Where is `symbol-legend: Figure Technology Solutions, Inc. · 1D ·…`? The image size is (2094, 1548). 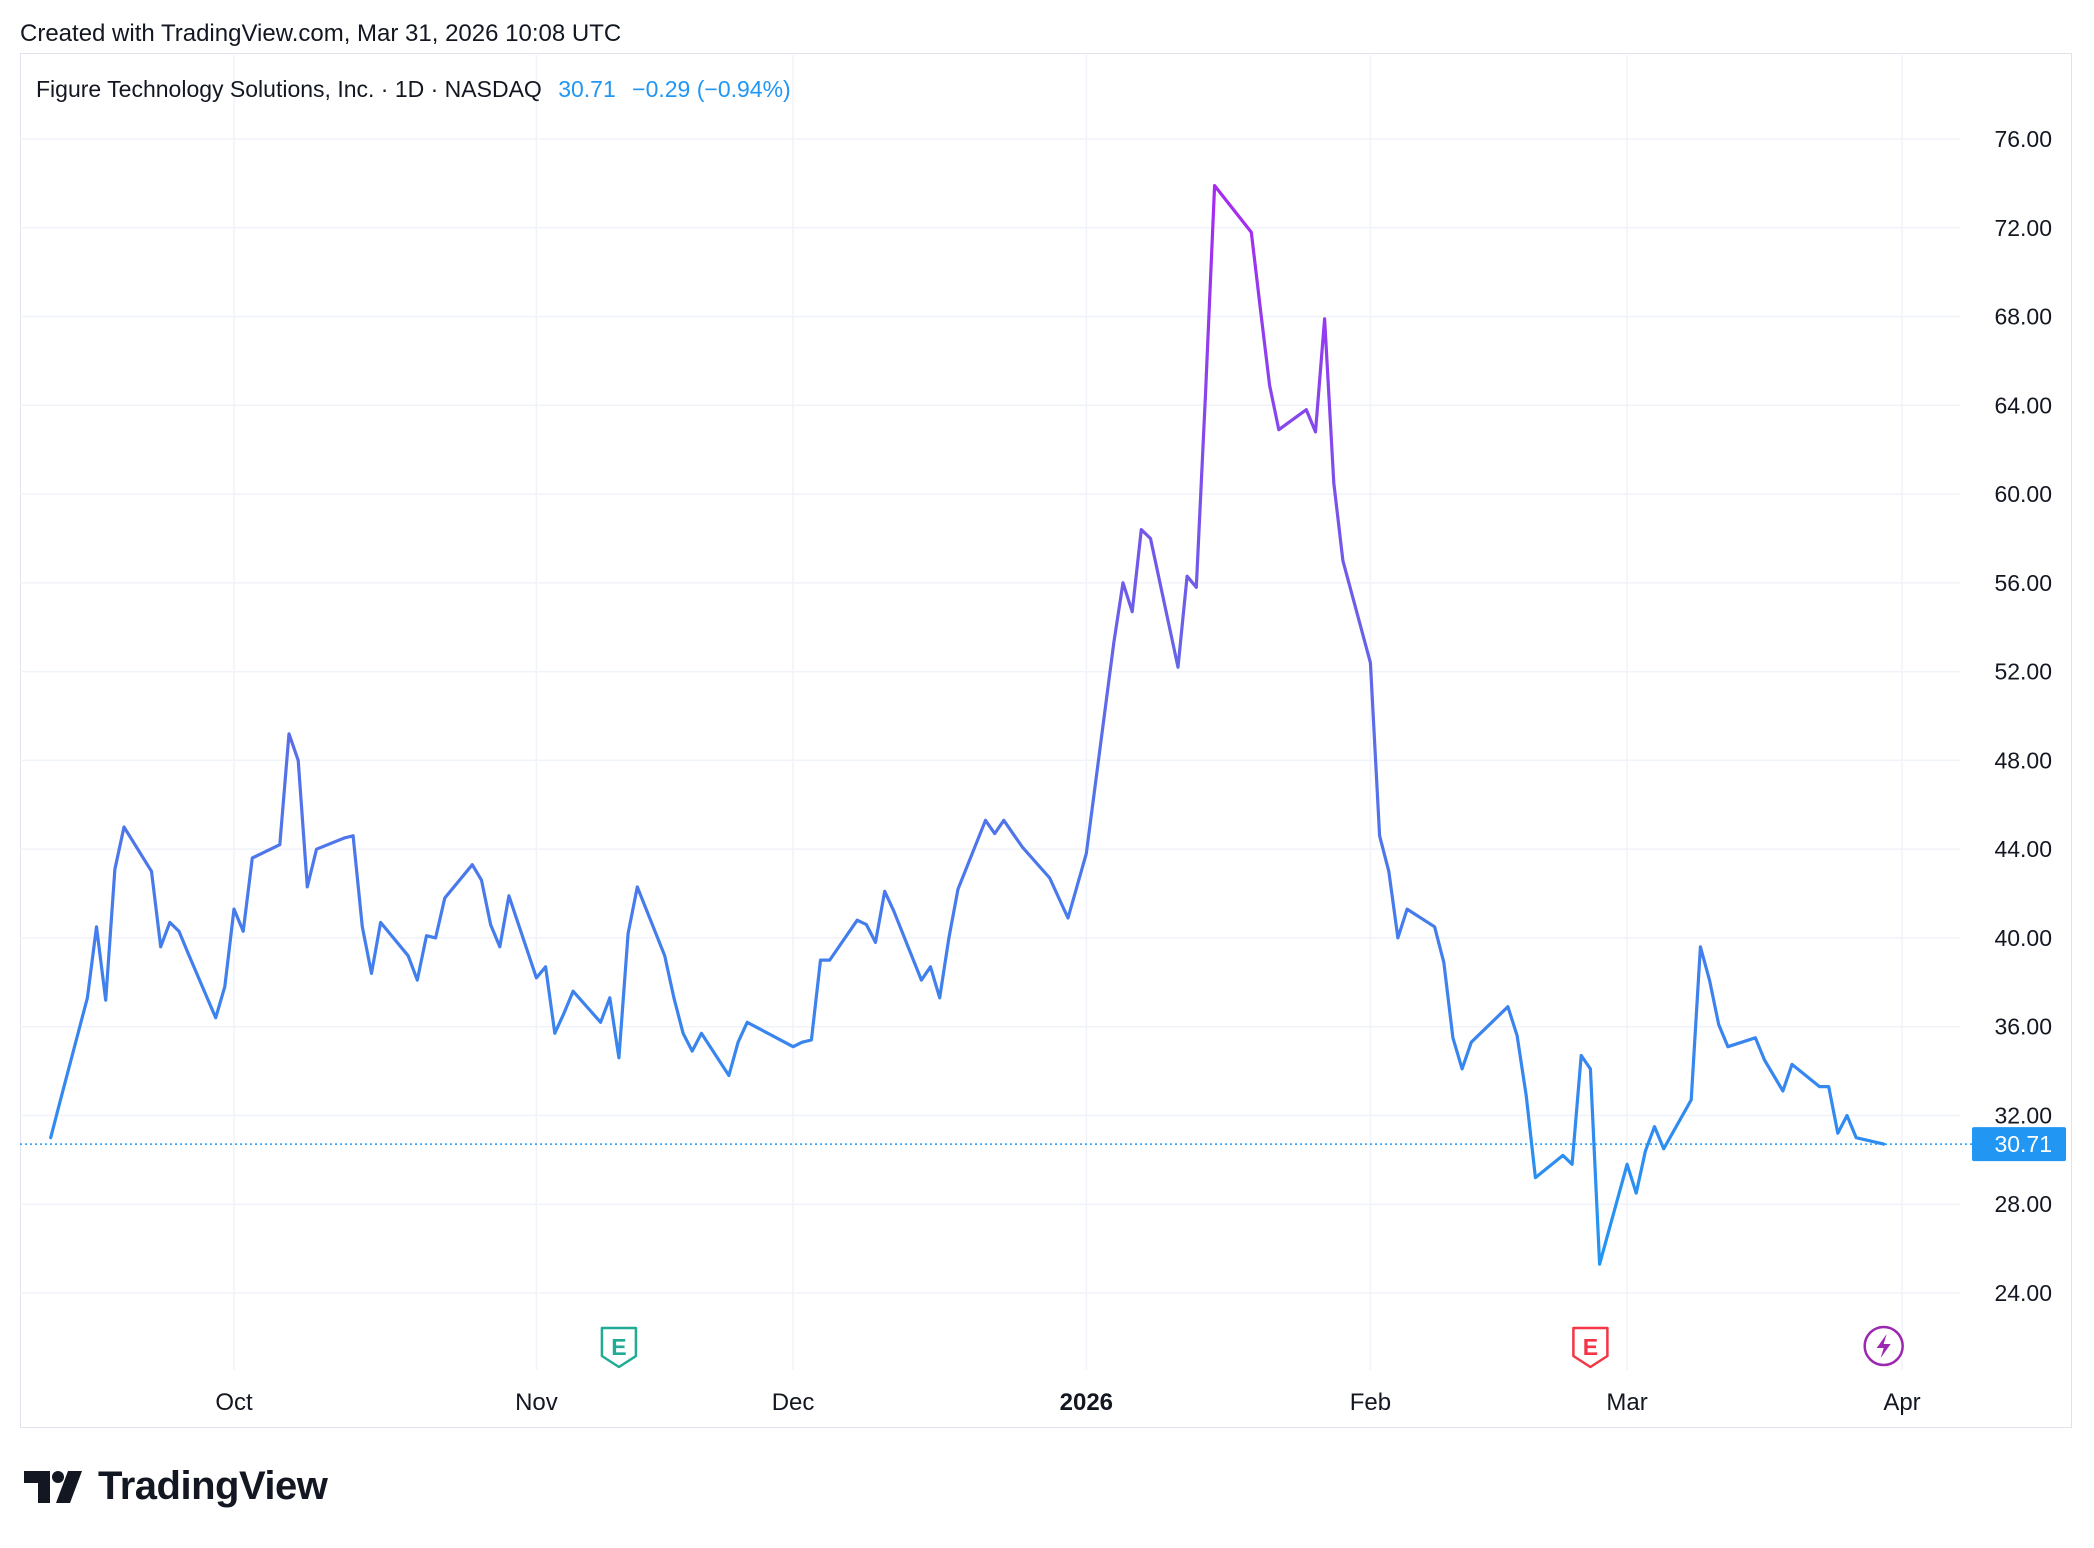 symbol-legend: Figure Technology Solutions, Inc. · 1D ·… is located at coordinates (413, 89).